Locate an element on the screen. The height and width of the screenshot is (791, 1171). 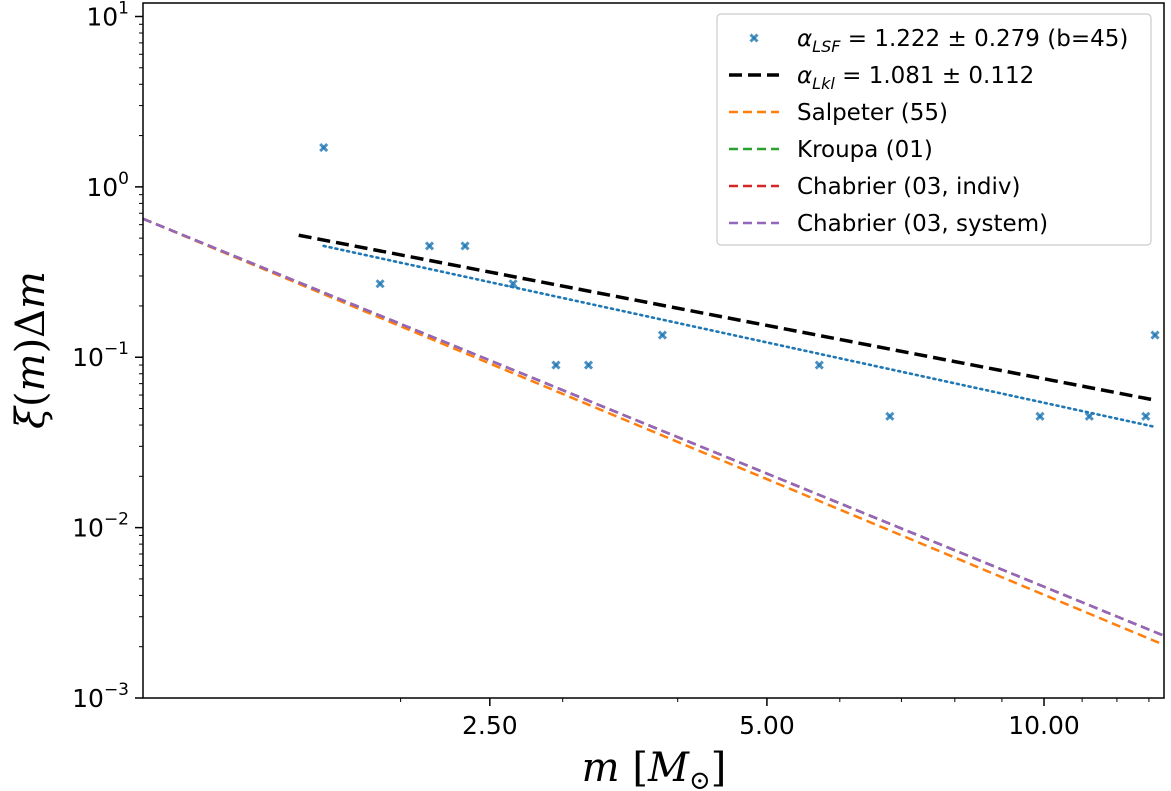
x-tick-label: 5.00 is located at coordinates (767, 725).